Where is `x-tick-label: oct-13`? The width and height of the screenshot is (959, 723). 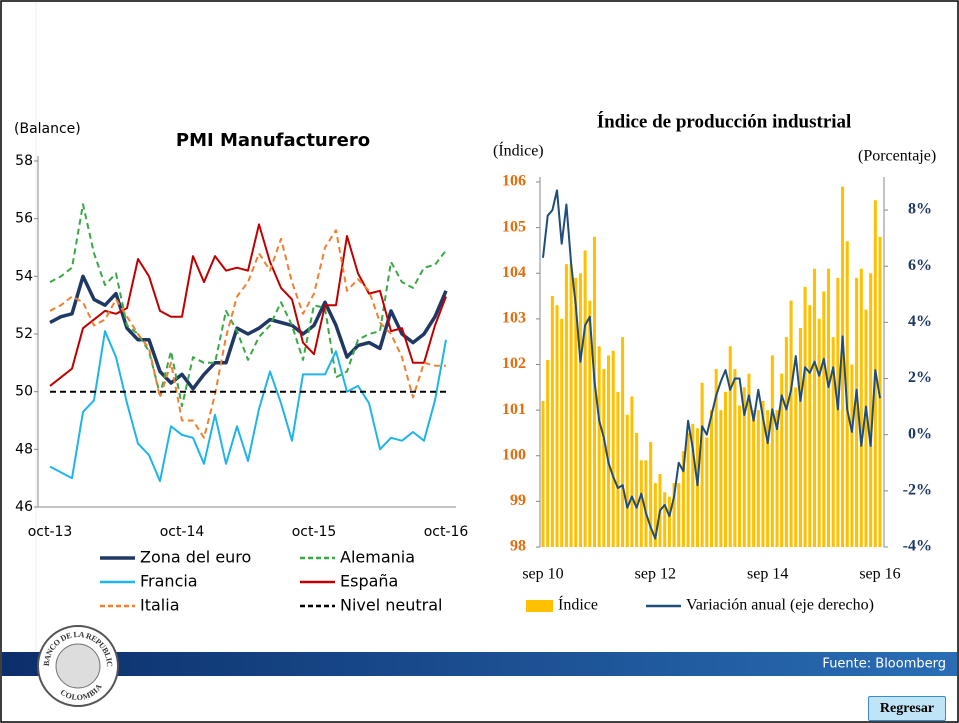
x-tick-label: oct-13 is located at coordinates (50, 532).